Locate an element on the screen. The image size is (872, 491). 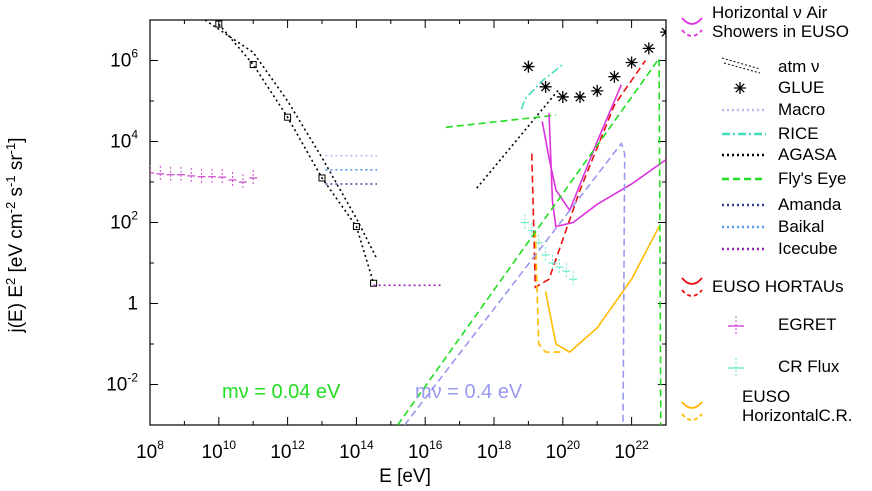
legend-item-euso-hortaus: EUSO HORTAUs is located at coordinates (762, 287).